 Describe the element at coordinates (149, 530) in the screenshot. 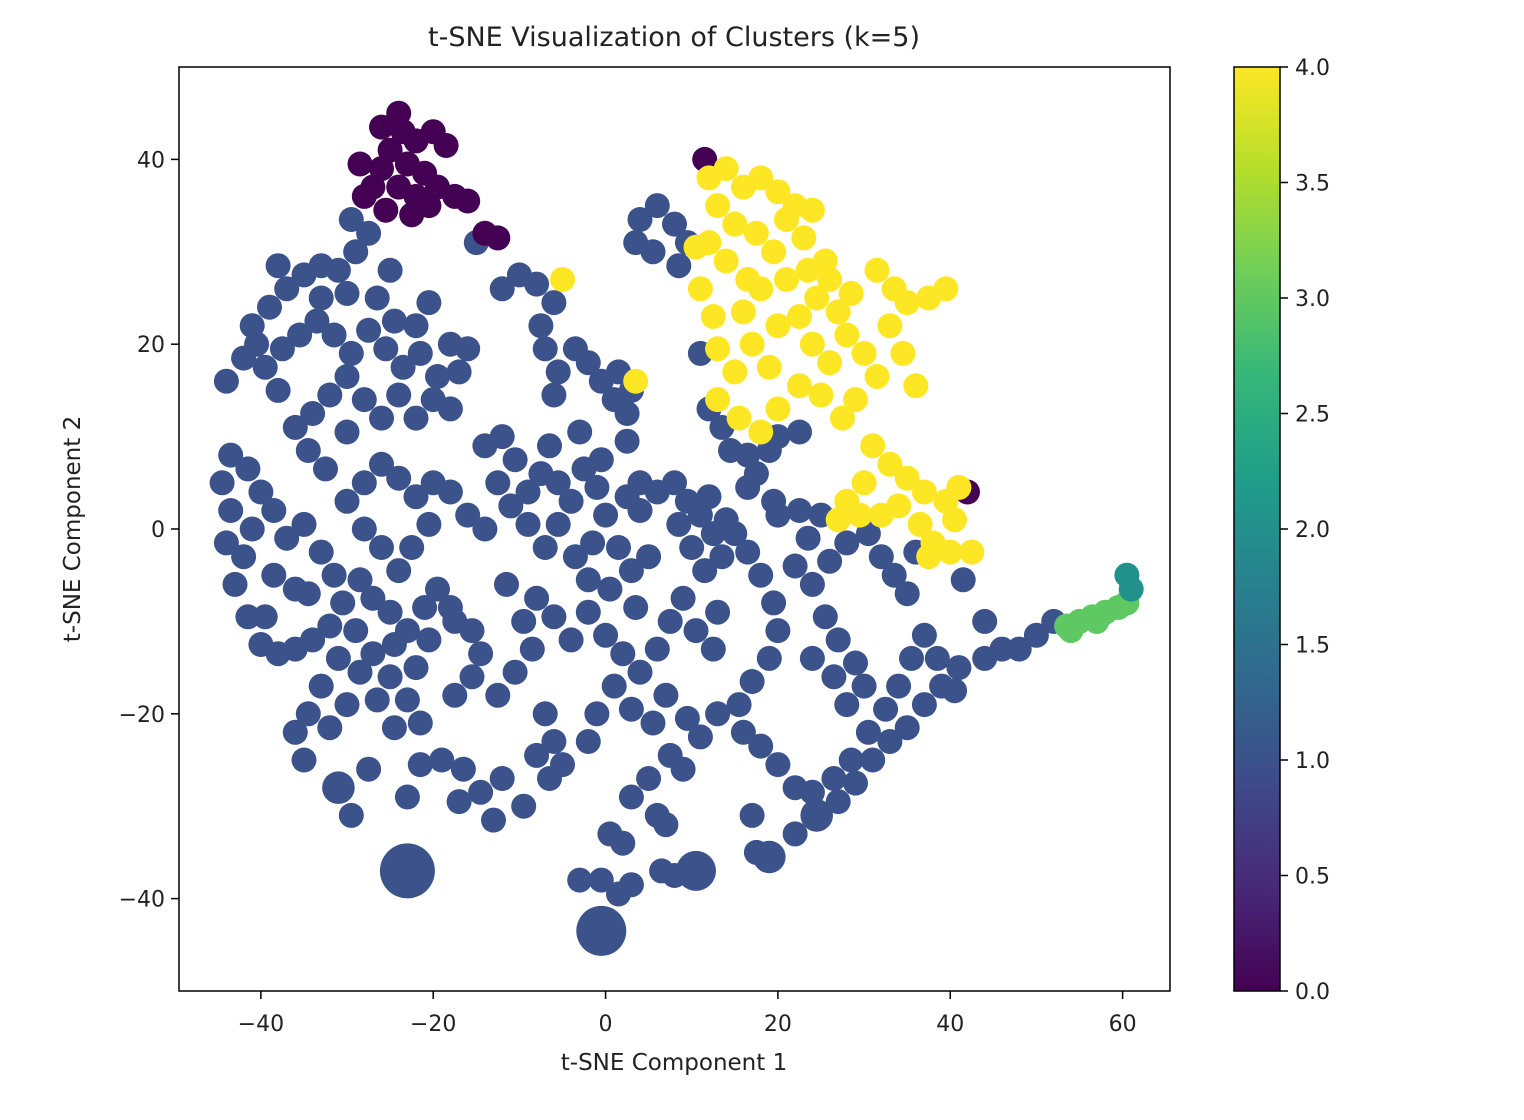

I see `y-axis-ticks: −40 −20 0 20 40` at that location.